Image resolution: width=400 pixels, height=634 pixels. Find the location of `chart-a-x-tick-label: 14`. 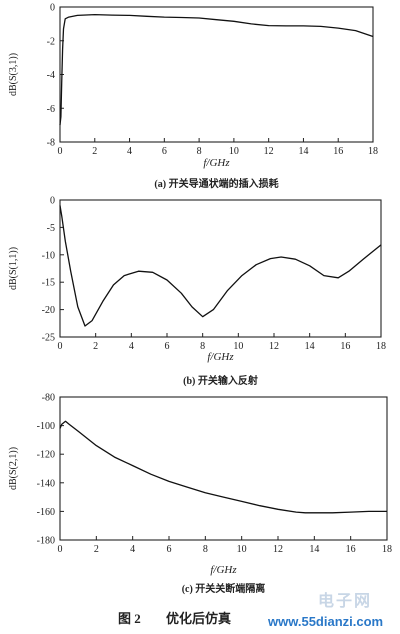

chart-a-x-tick-label: 14 is located at coordinates (303, 151).